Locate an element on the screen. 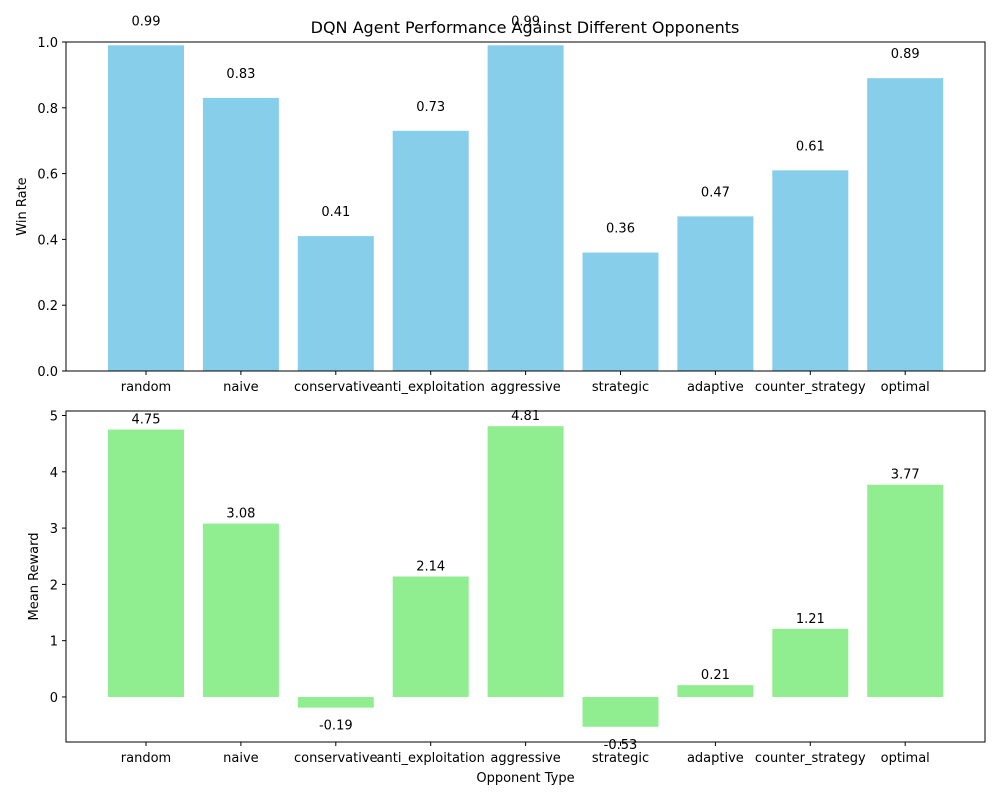  bar-value-label: 2.14 is located at coordinates (430, 567).